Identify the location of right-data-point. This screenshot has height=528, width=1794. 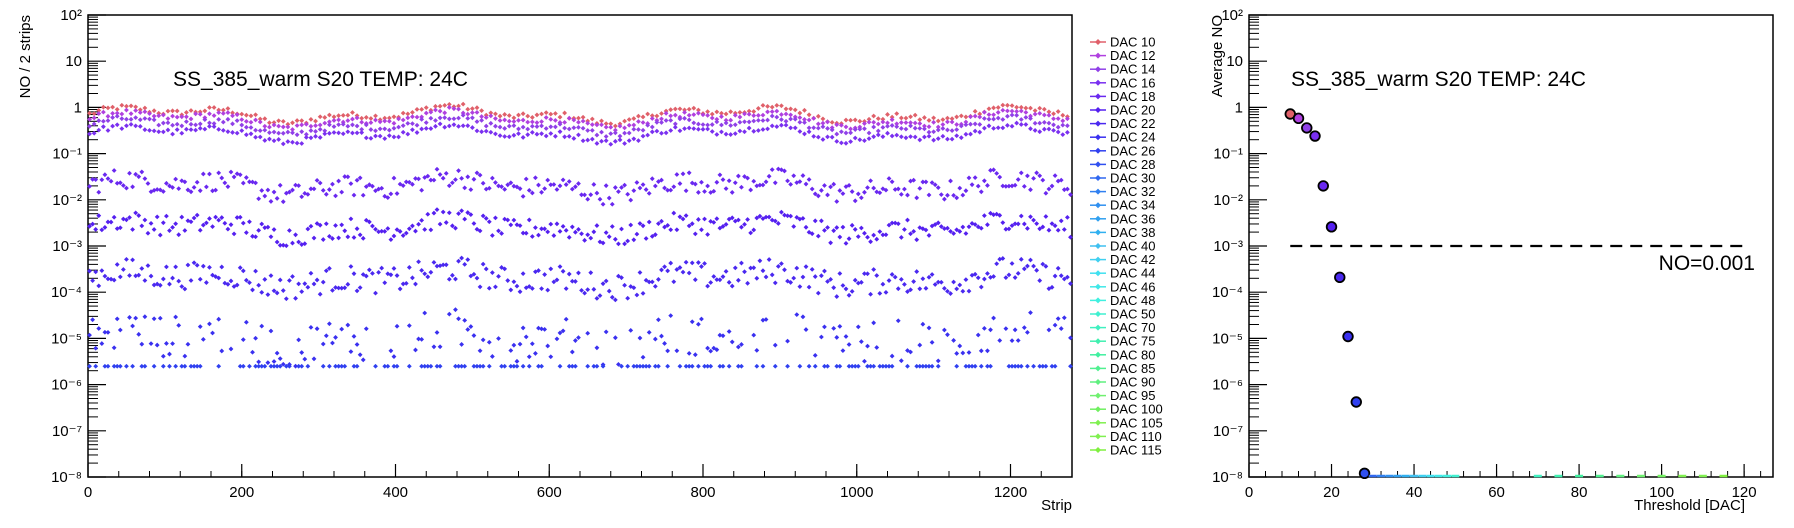
(1315, 136).